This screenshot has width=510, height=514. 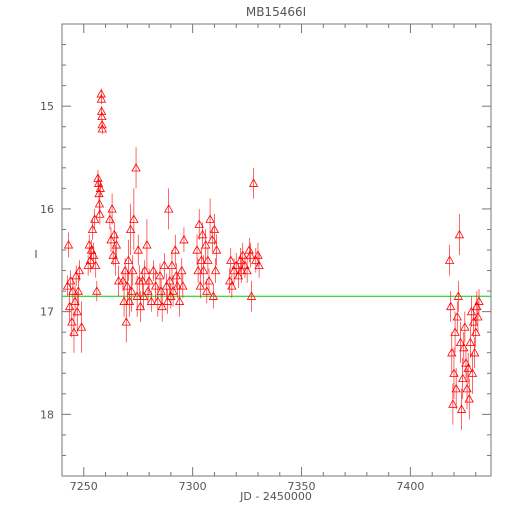 I want to click on y-tick-label: 16, so click(x=47, y=209).